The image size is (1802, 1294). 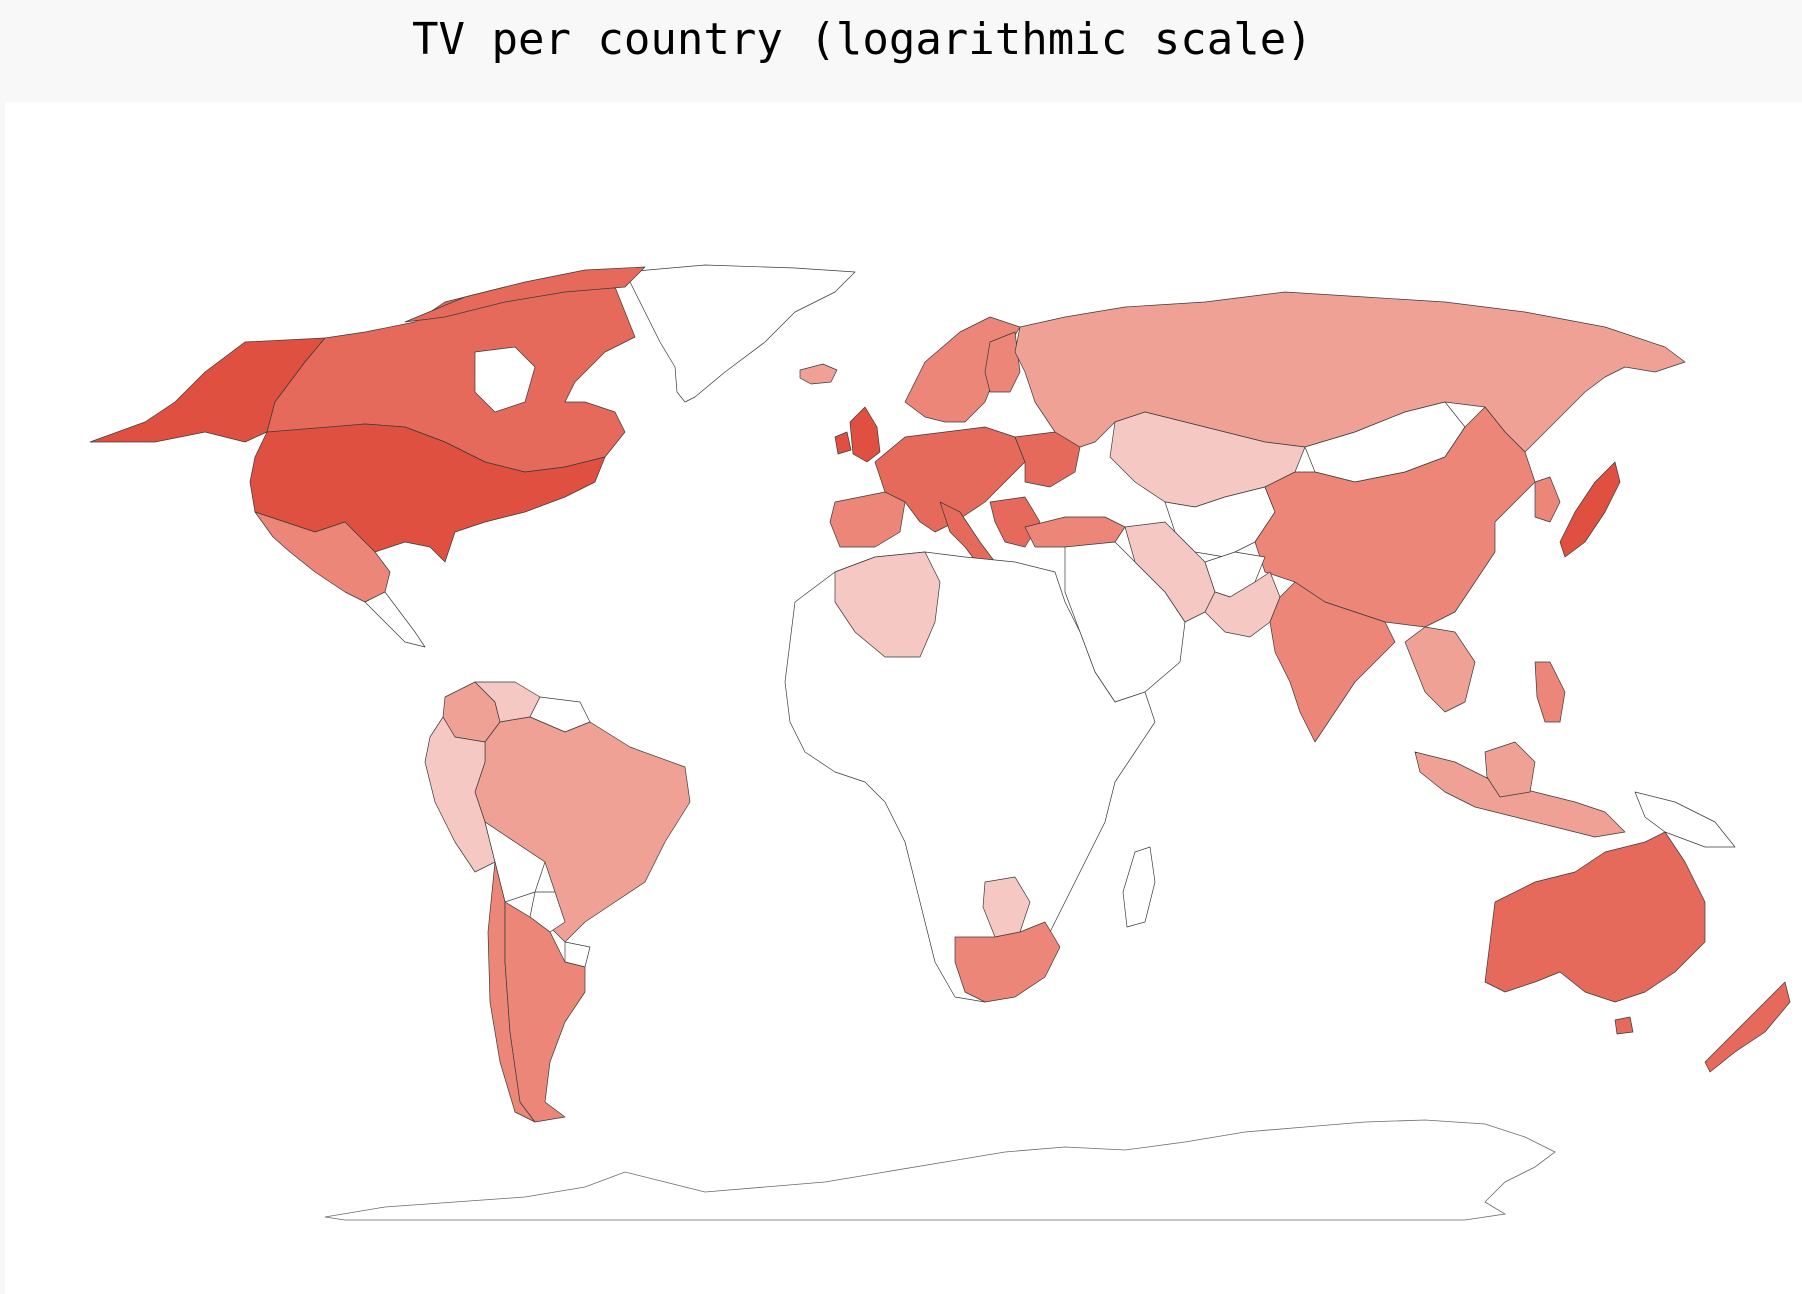 What do you see at coordinates (1595, 917) in the screenshot?
I see `country-australia` at bounding box center [1595, 917].